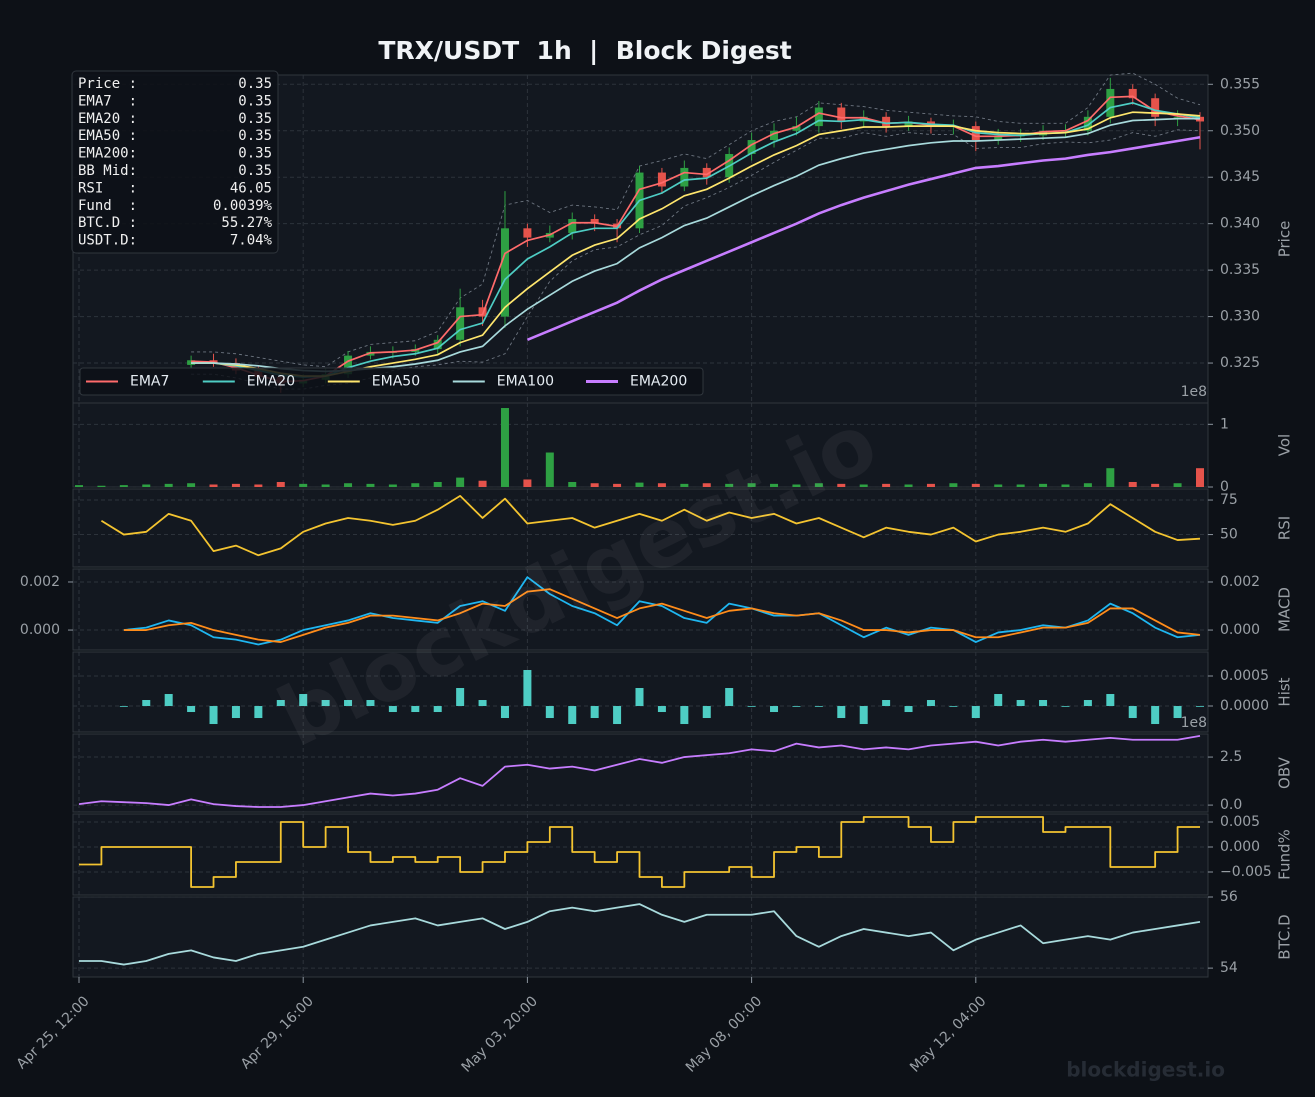  Describe the element at coordinates (1229, 968) in the screenshot. I see `y-tick-label: 54` at that location.